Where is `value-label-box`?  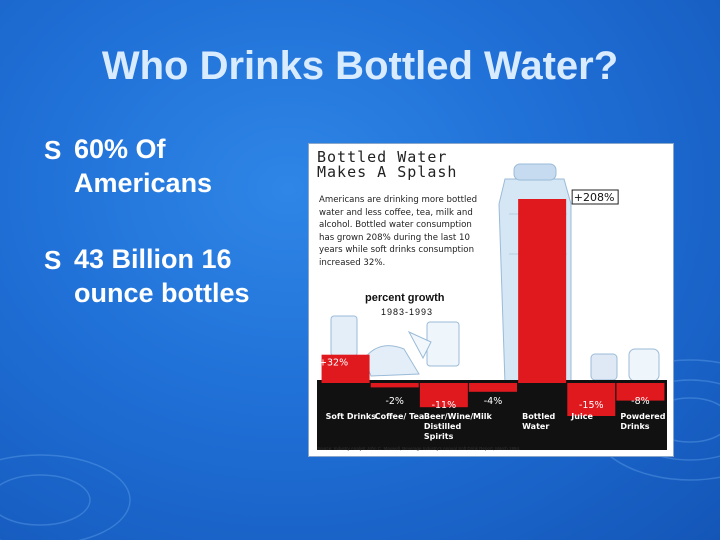
value-label-box is located at coordinates (595, 197).